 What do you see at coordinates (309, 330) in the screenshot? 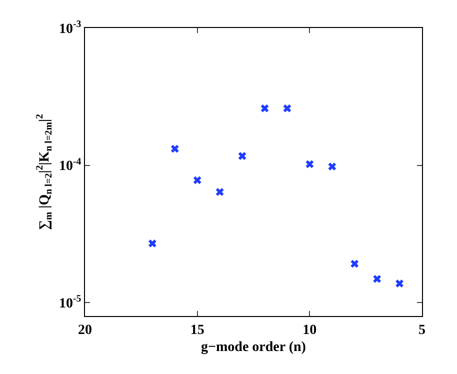
I see `x-tick-label: 10` at bounding box center [309, 330].